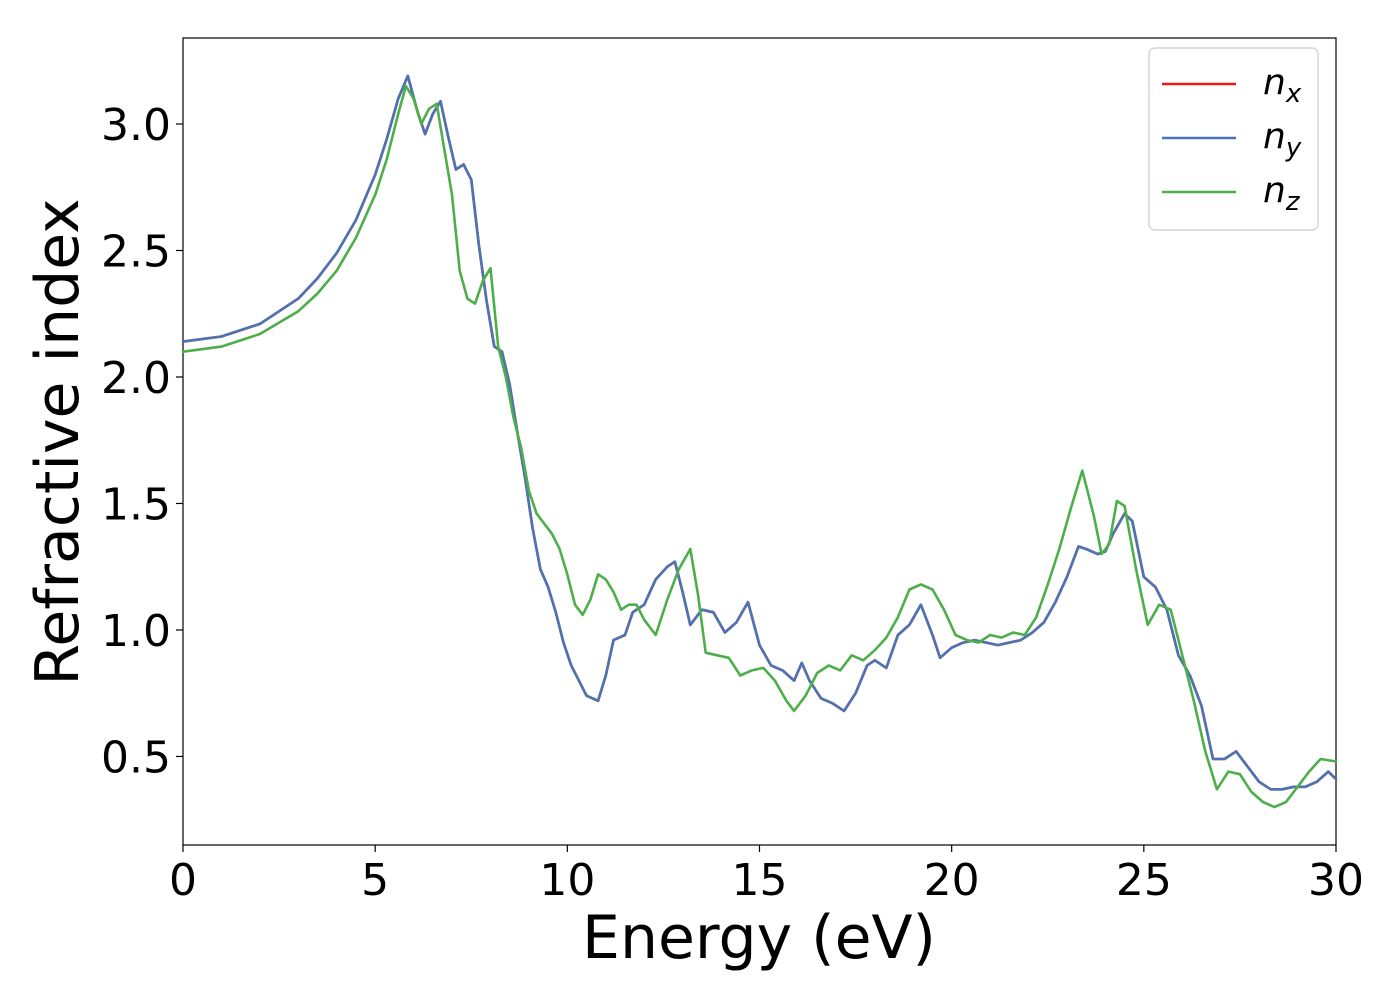 Image resolution: width=1400 pixels, height=1000 pixels. Describe the element at coordinates (136, 125) in the screenshot. I see `y-tick-label: 3.0` at that location.